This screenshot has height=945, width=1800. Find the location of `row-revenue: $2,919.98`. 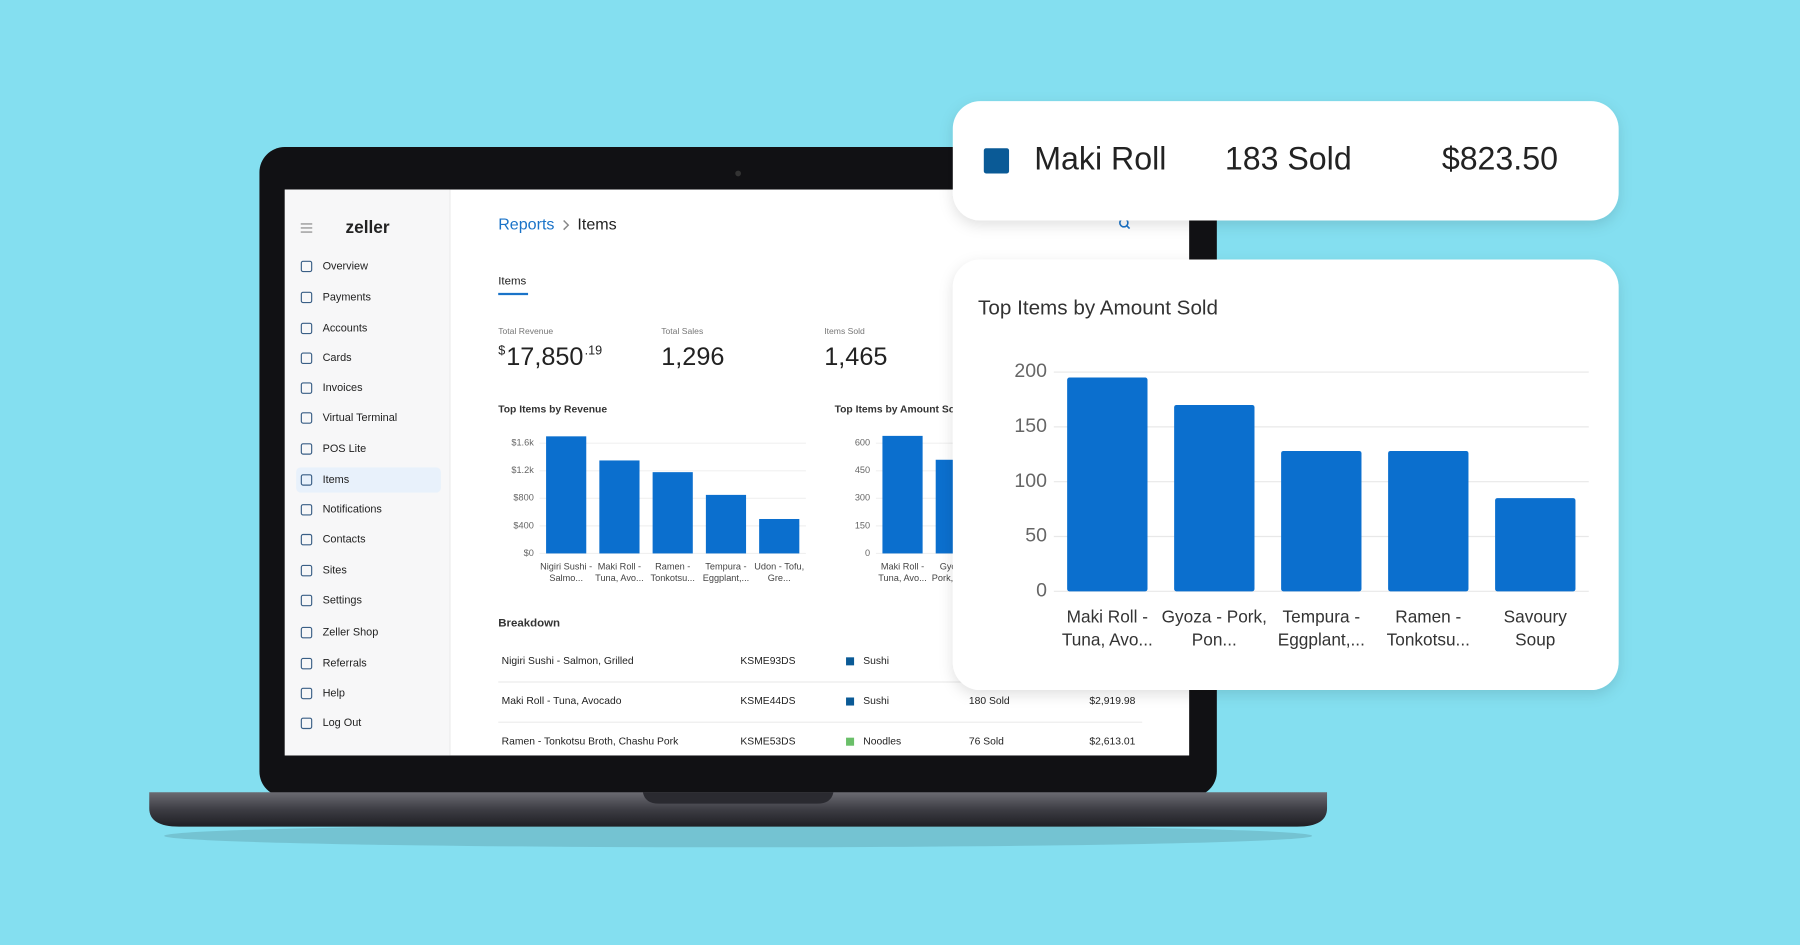

row-revenue: $2,919.98 is located at coordinates (1112, 701).